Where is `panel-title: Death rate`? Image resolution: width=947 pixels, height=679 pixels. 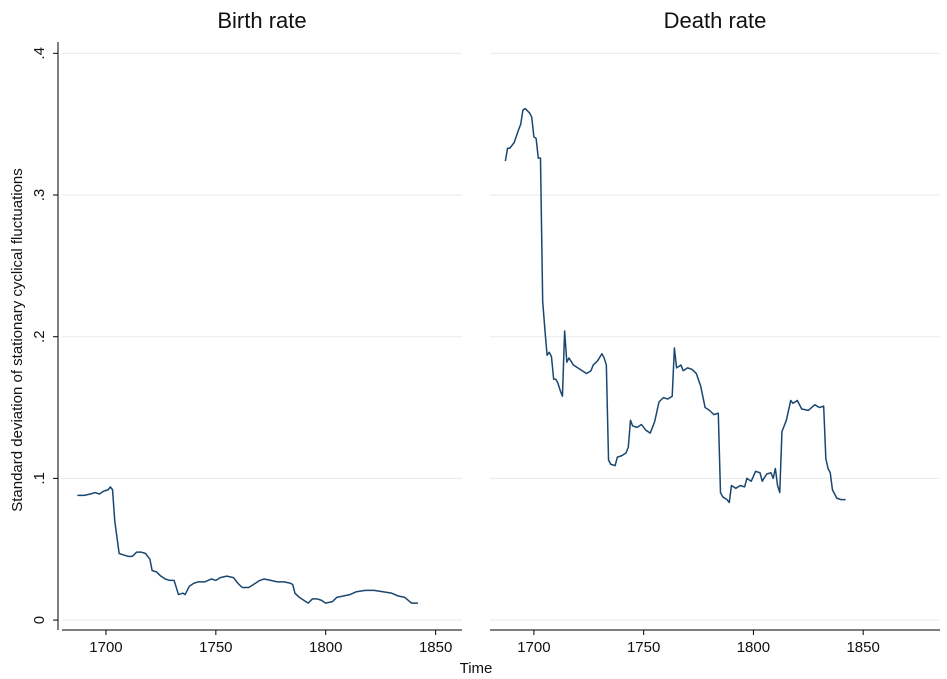 panel-title: Death rate is located at coordinates (715, 20).